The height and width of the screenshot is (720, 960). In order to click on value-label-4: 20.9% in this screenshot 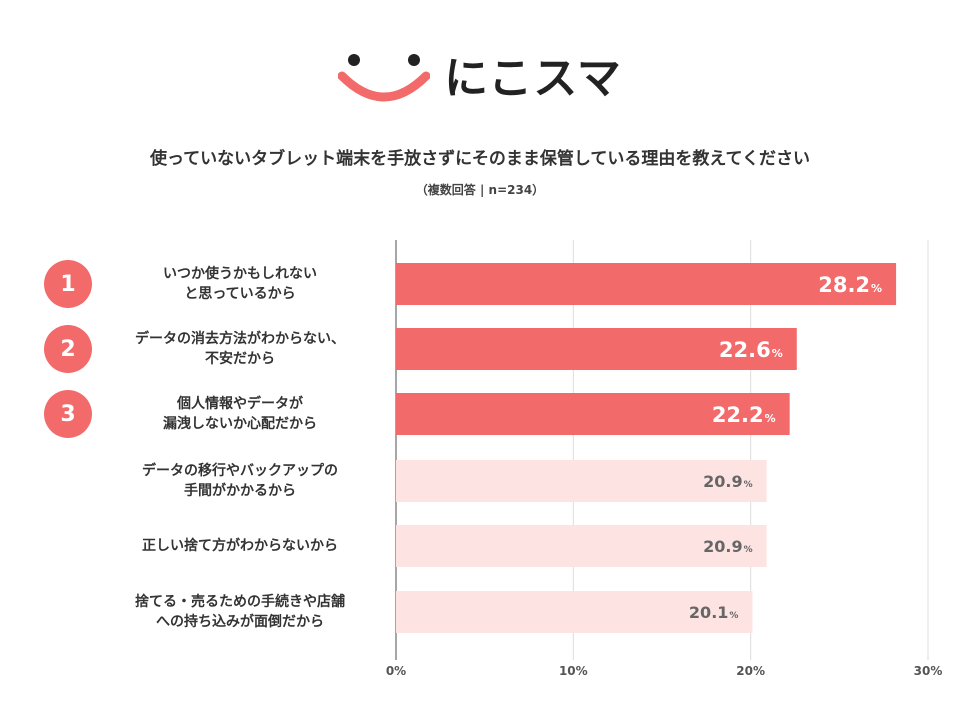, I will do `click(728, 481)`.